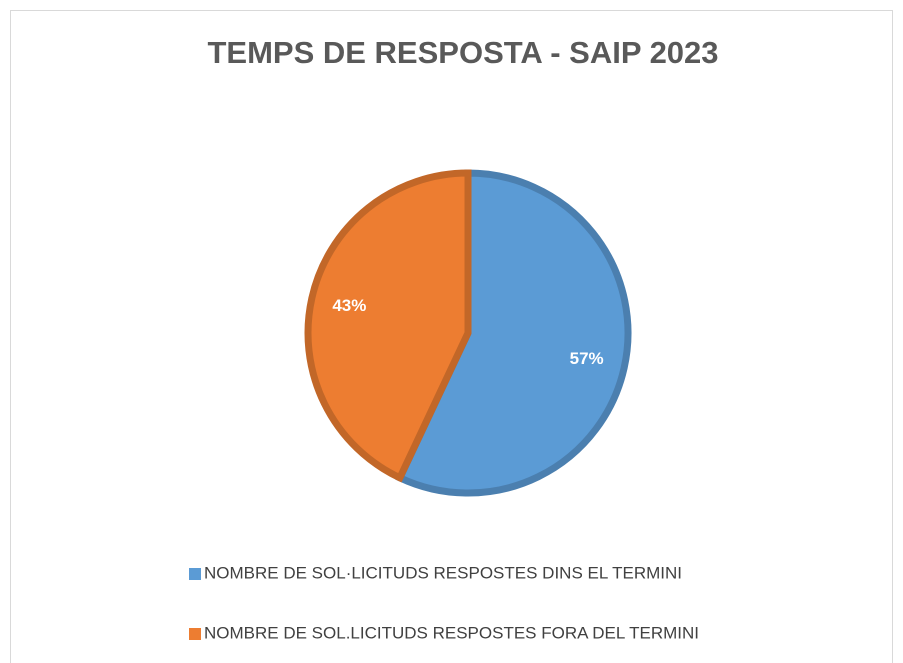 This screenshot has width=903, height=663. I want to click on data-label: 43%, so click(349, 305).